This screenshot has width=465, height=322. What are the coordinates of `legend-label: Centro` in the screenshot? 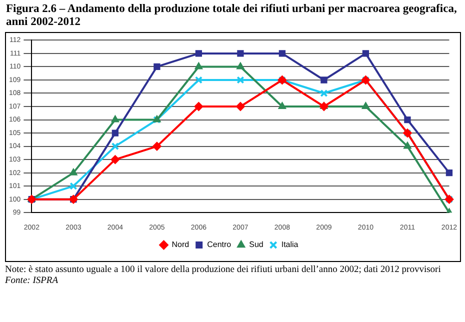 It's located at (219, 245).